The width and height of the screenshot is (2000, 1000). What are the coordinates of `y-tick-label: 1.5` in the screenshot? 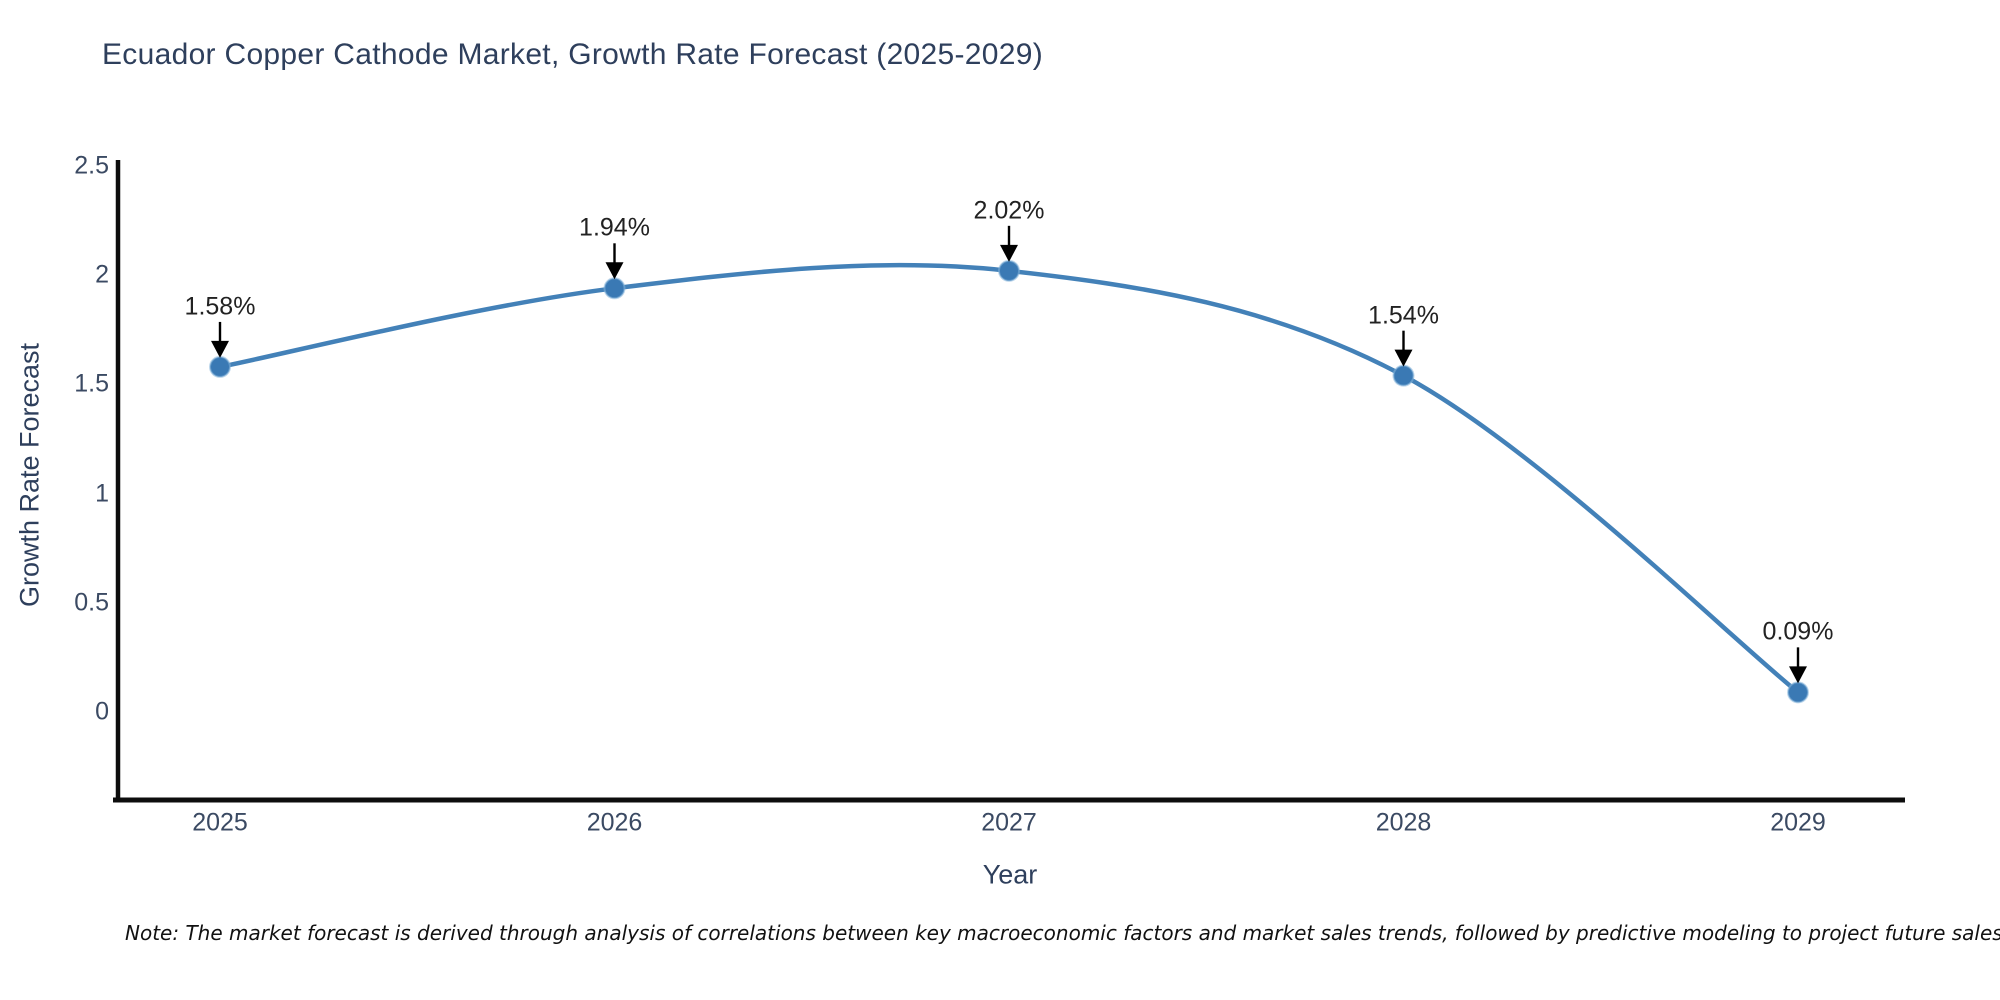 It's located at (91, 383).